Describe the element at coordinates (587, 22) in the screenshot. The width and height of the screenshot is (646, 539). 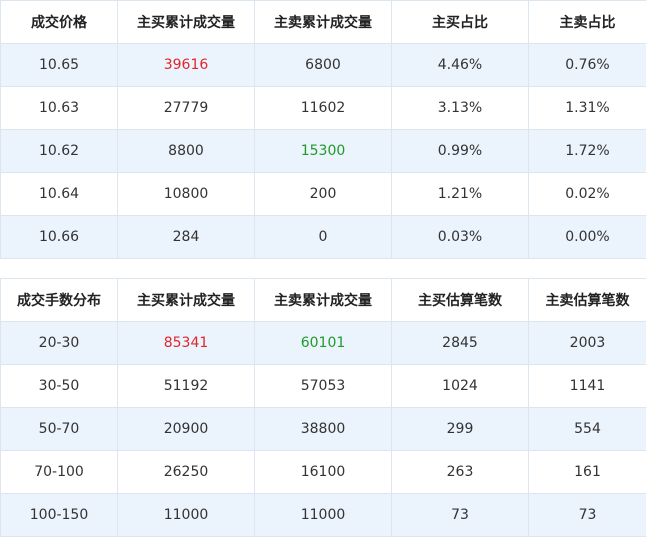
I see `header-sell-ratio: 主卖占比` at that location.